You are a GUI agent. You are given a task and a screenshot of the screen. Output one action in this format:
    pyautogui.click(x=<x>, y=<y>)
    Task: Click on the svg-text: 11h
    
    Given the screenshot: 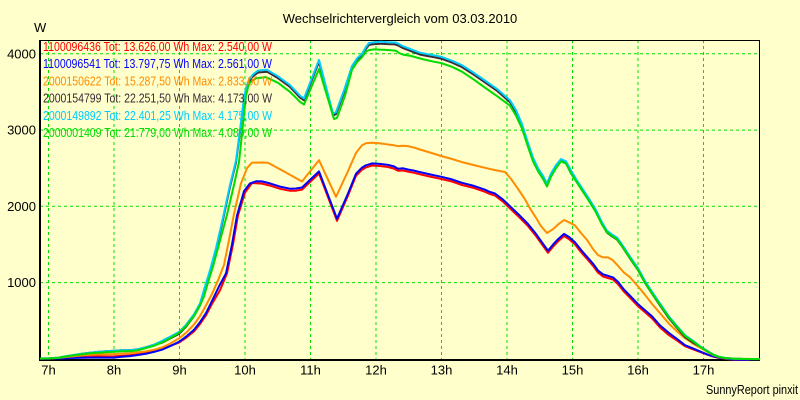 What is the action you would take?
    pyautogui.click(x=310, y=370)
    